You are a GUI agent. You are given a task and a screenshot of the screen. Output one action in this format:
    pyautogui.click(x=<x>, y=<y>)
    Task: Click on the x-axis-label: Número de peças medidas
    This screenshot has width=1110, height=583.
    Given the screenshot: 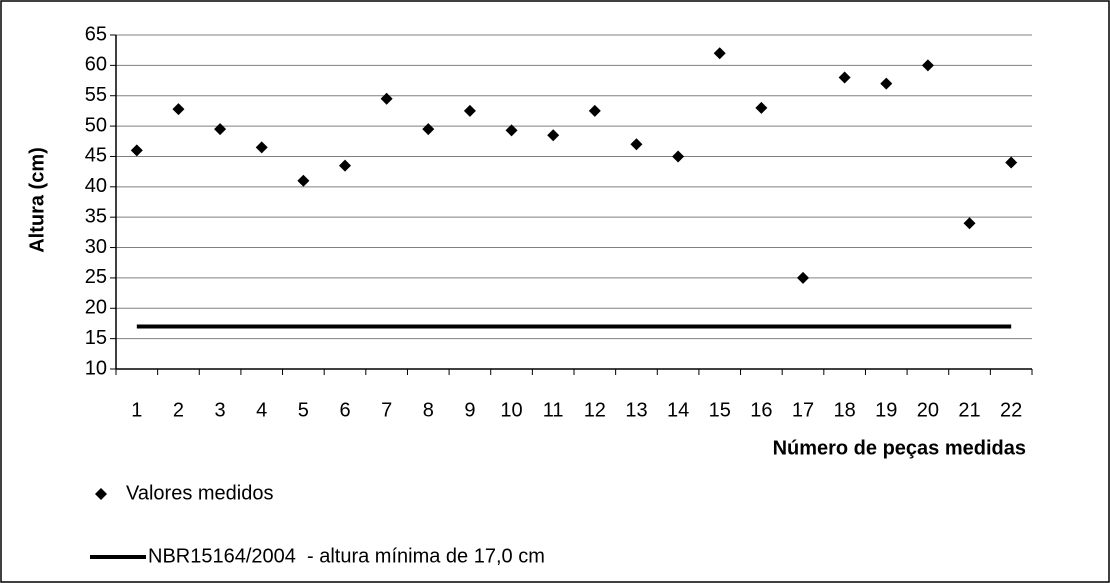 What is the action you would take?
    pyautogui.click(x=899, y=448)
    